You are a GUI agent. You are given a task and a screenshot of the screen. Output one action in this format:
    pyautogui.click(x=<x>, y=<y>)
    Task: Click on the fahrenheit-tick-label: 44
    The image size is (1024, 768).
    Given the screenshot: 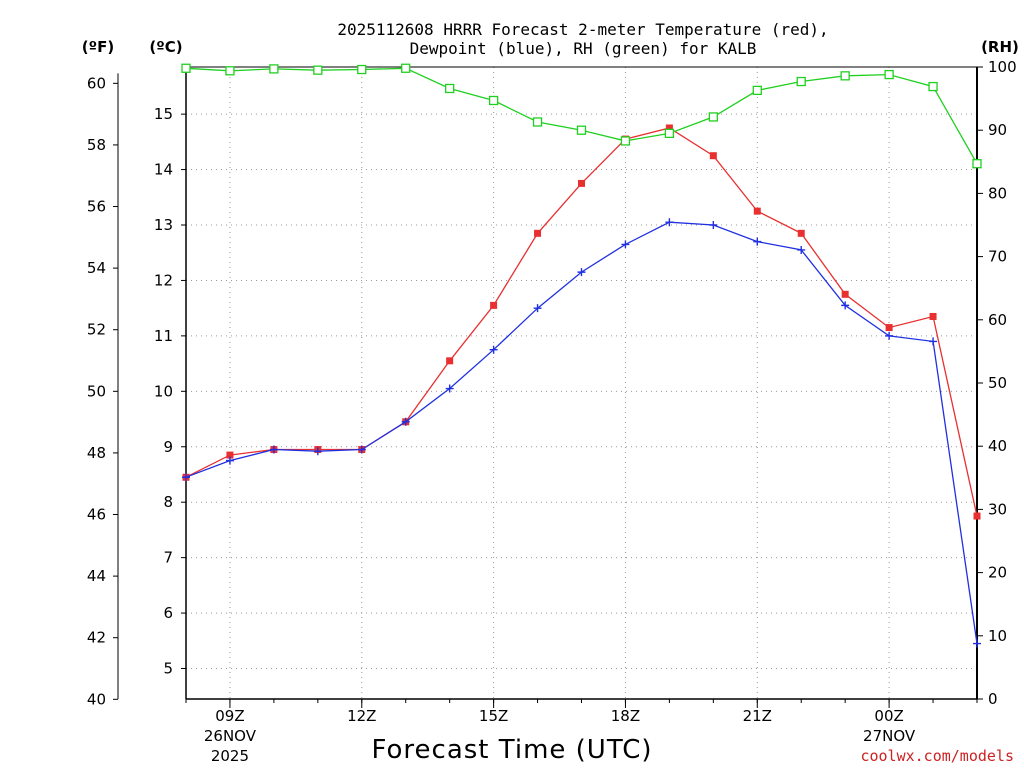 What is the action you would take?
    pyautogui.click(x=96, y=576)
    